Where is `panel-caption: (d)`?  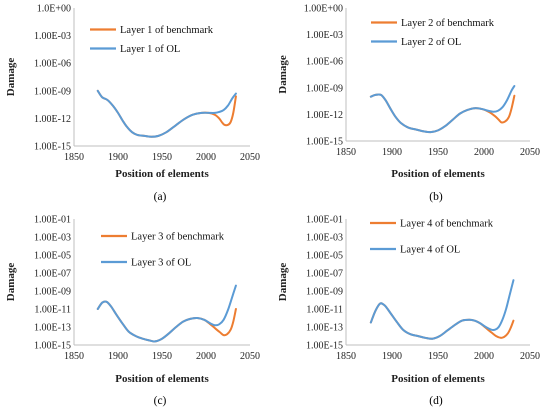 panel-caption: (d) is located at coordinates (436, 401).